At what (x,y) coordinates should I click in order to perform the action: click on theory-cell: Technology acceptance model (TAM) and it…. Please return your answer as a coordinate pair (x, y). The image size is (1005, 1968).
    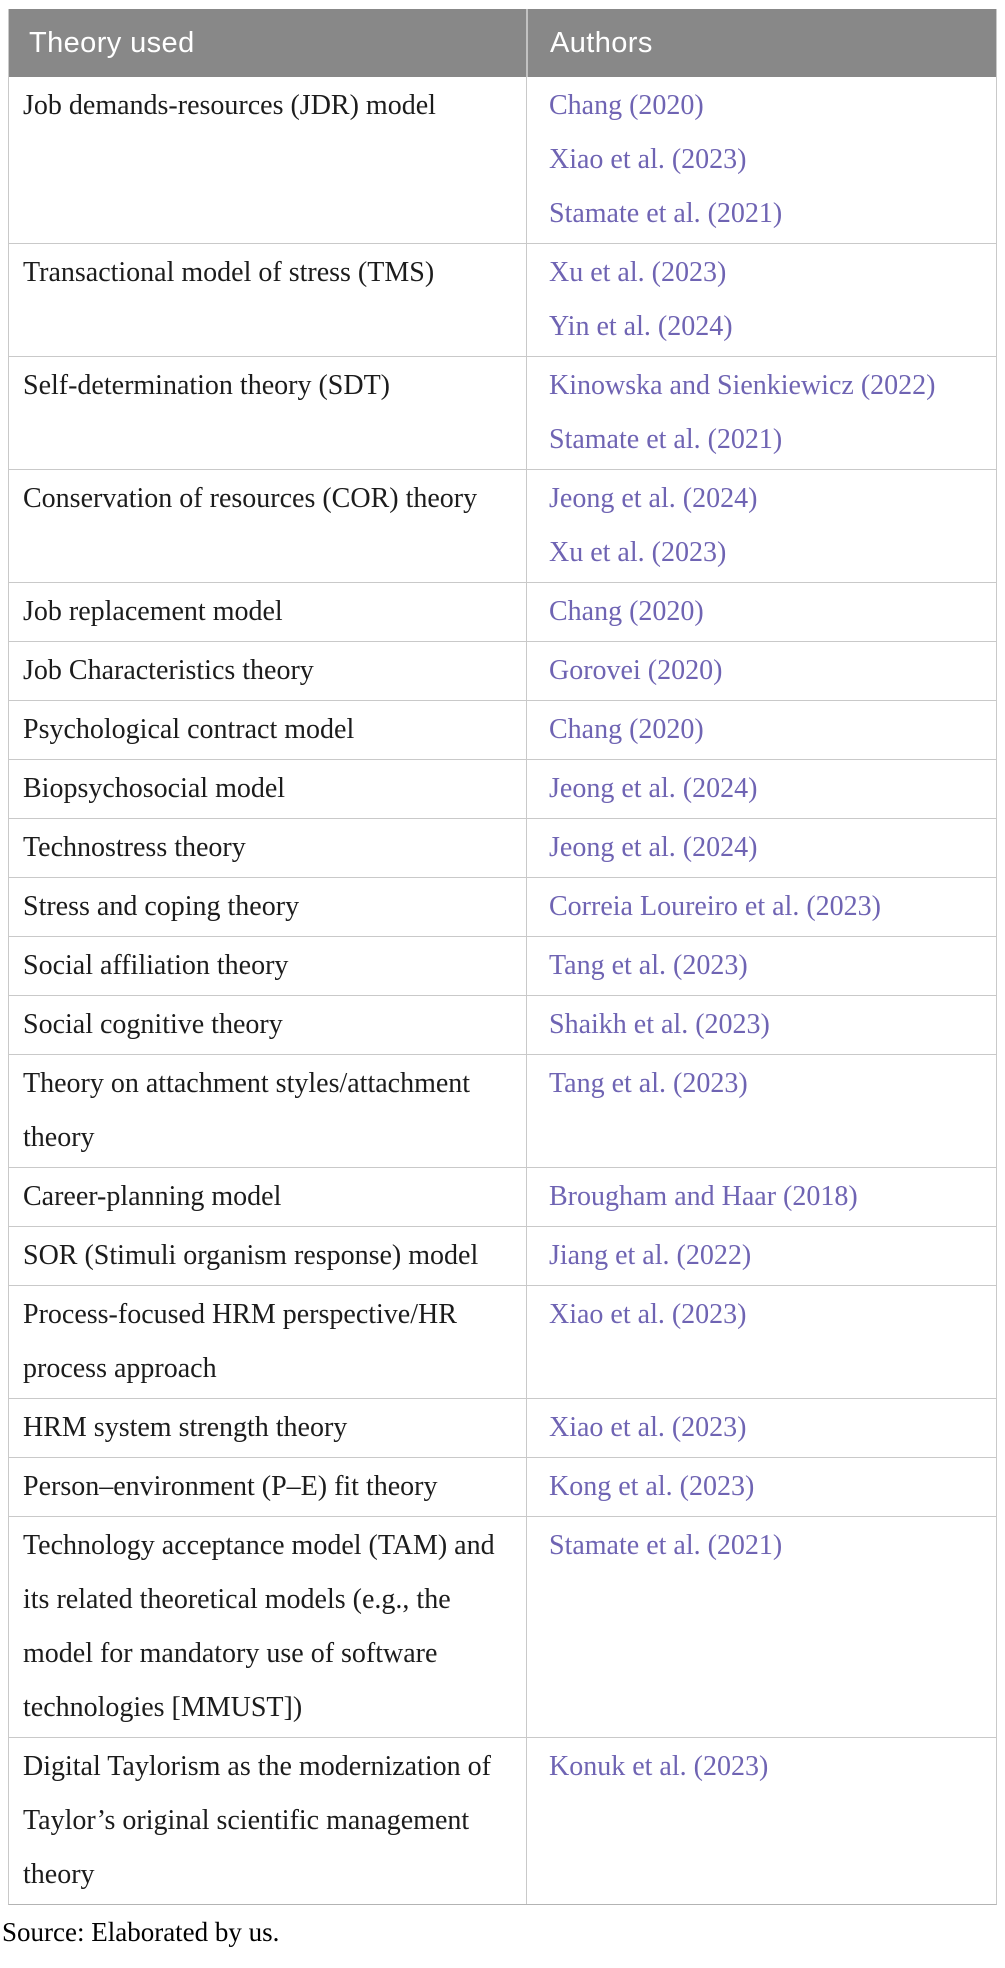
    Looking at the image, I should click on (259, 1626).